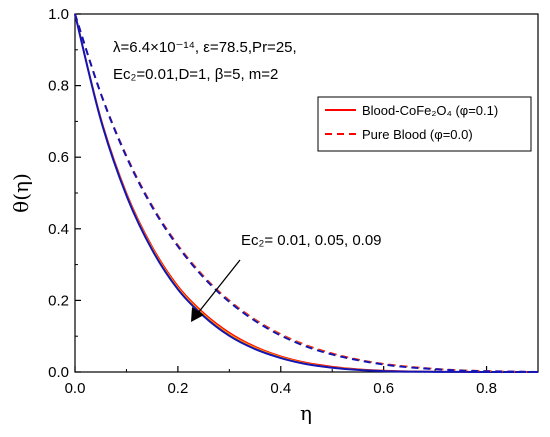  What do you see at coordinates (78, 193) in the screenshot?
I see `y-axis-ticks` at bounding box center [78, 193].